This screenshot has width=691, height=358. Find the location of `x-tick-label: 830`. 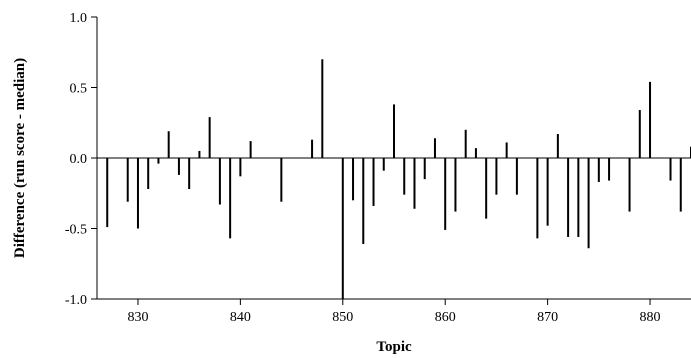

x-tick-label: 830 is located at coordinates (137, 317).